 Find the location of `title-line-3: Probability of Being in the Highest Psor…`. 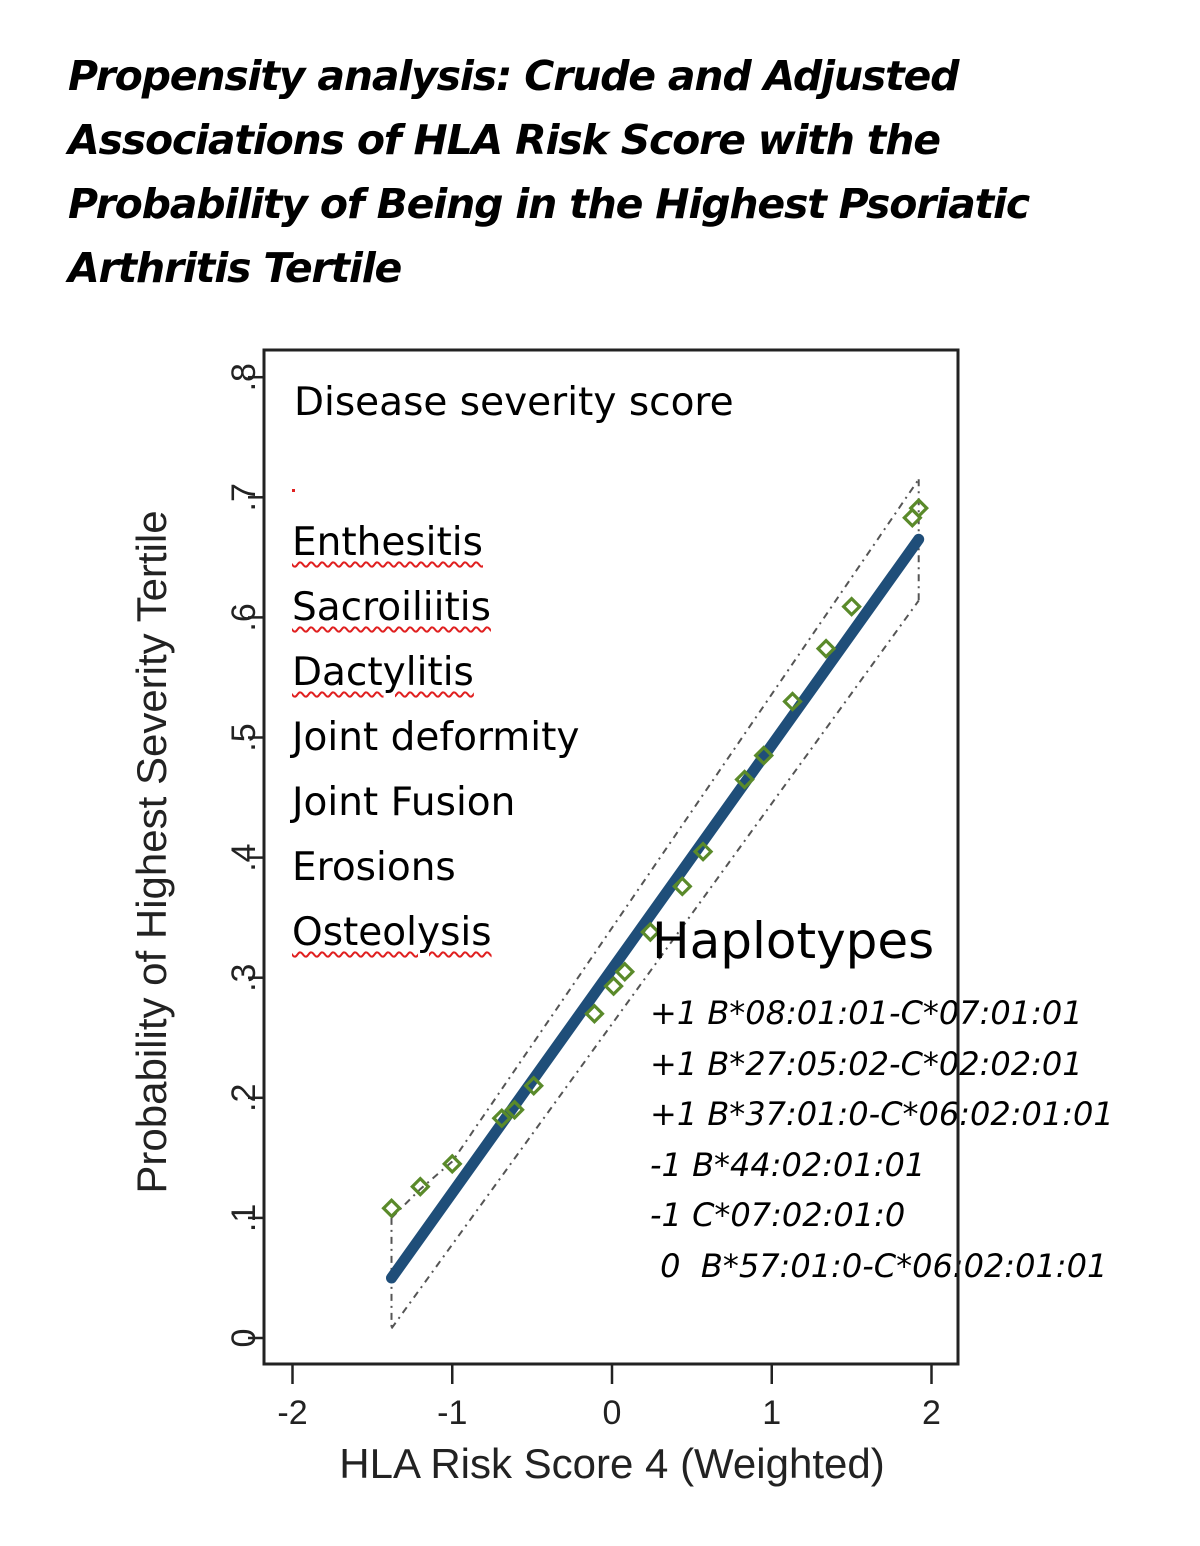

title-line-3: Probability of Being in the Highest Psor… is located at coordinates (549, 204).